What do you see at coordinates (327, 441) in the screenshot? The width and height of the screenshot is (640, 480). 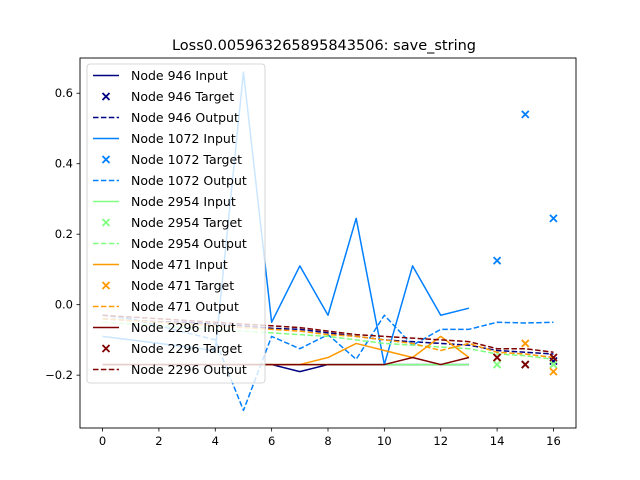 I see `x-tick-label: 8` at bounding box center [327, 441].